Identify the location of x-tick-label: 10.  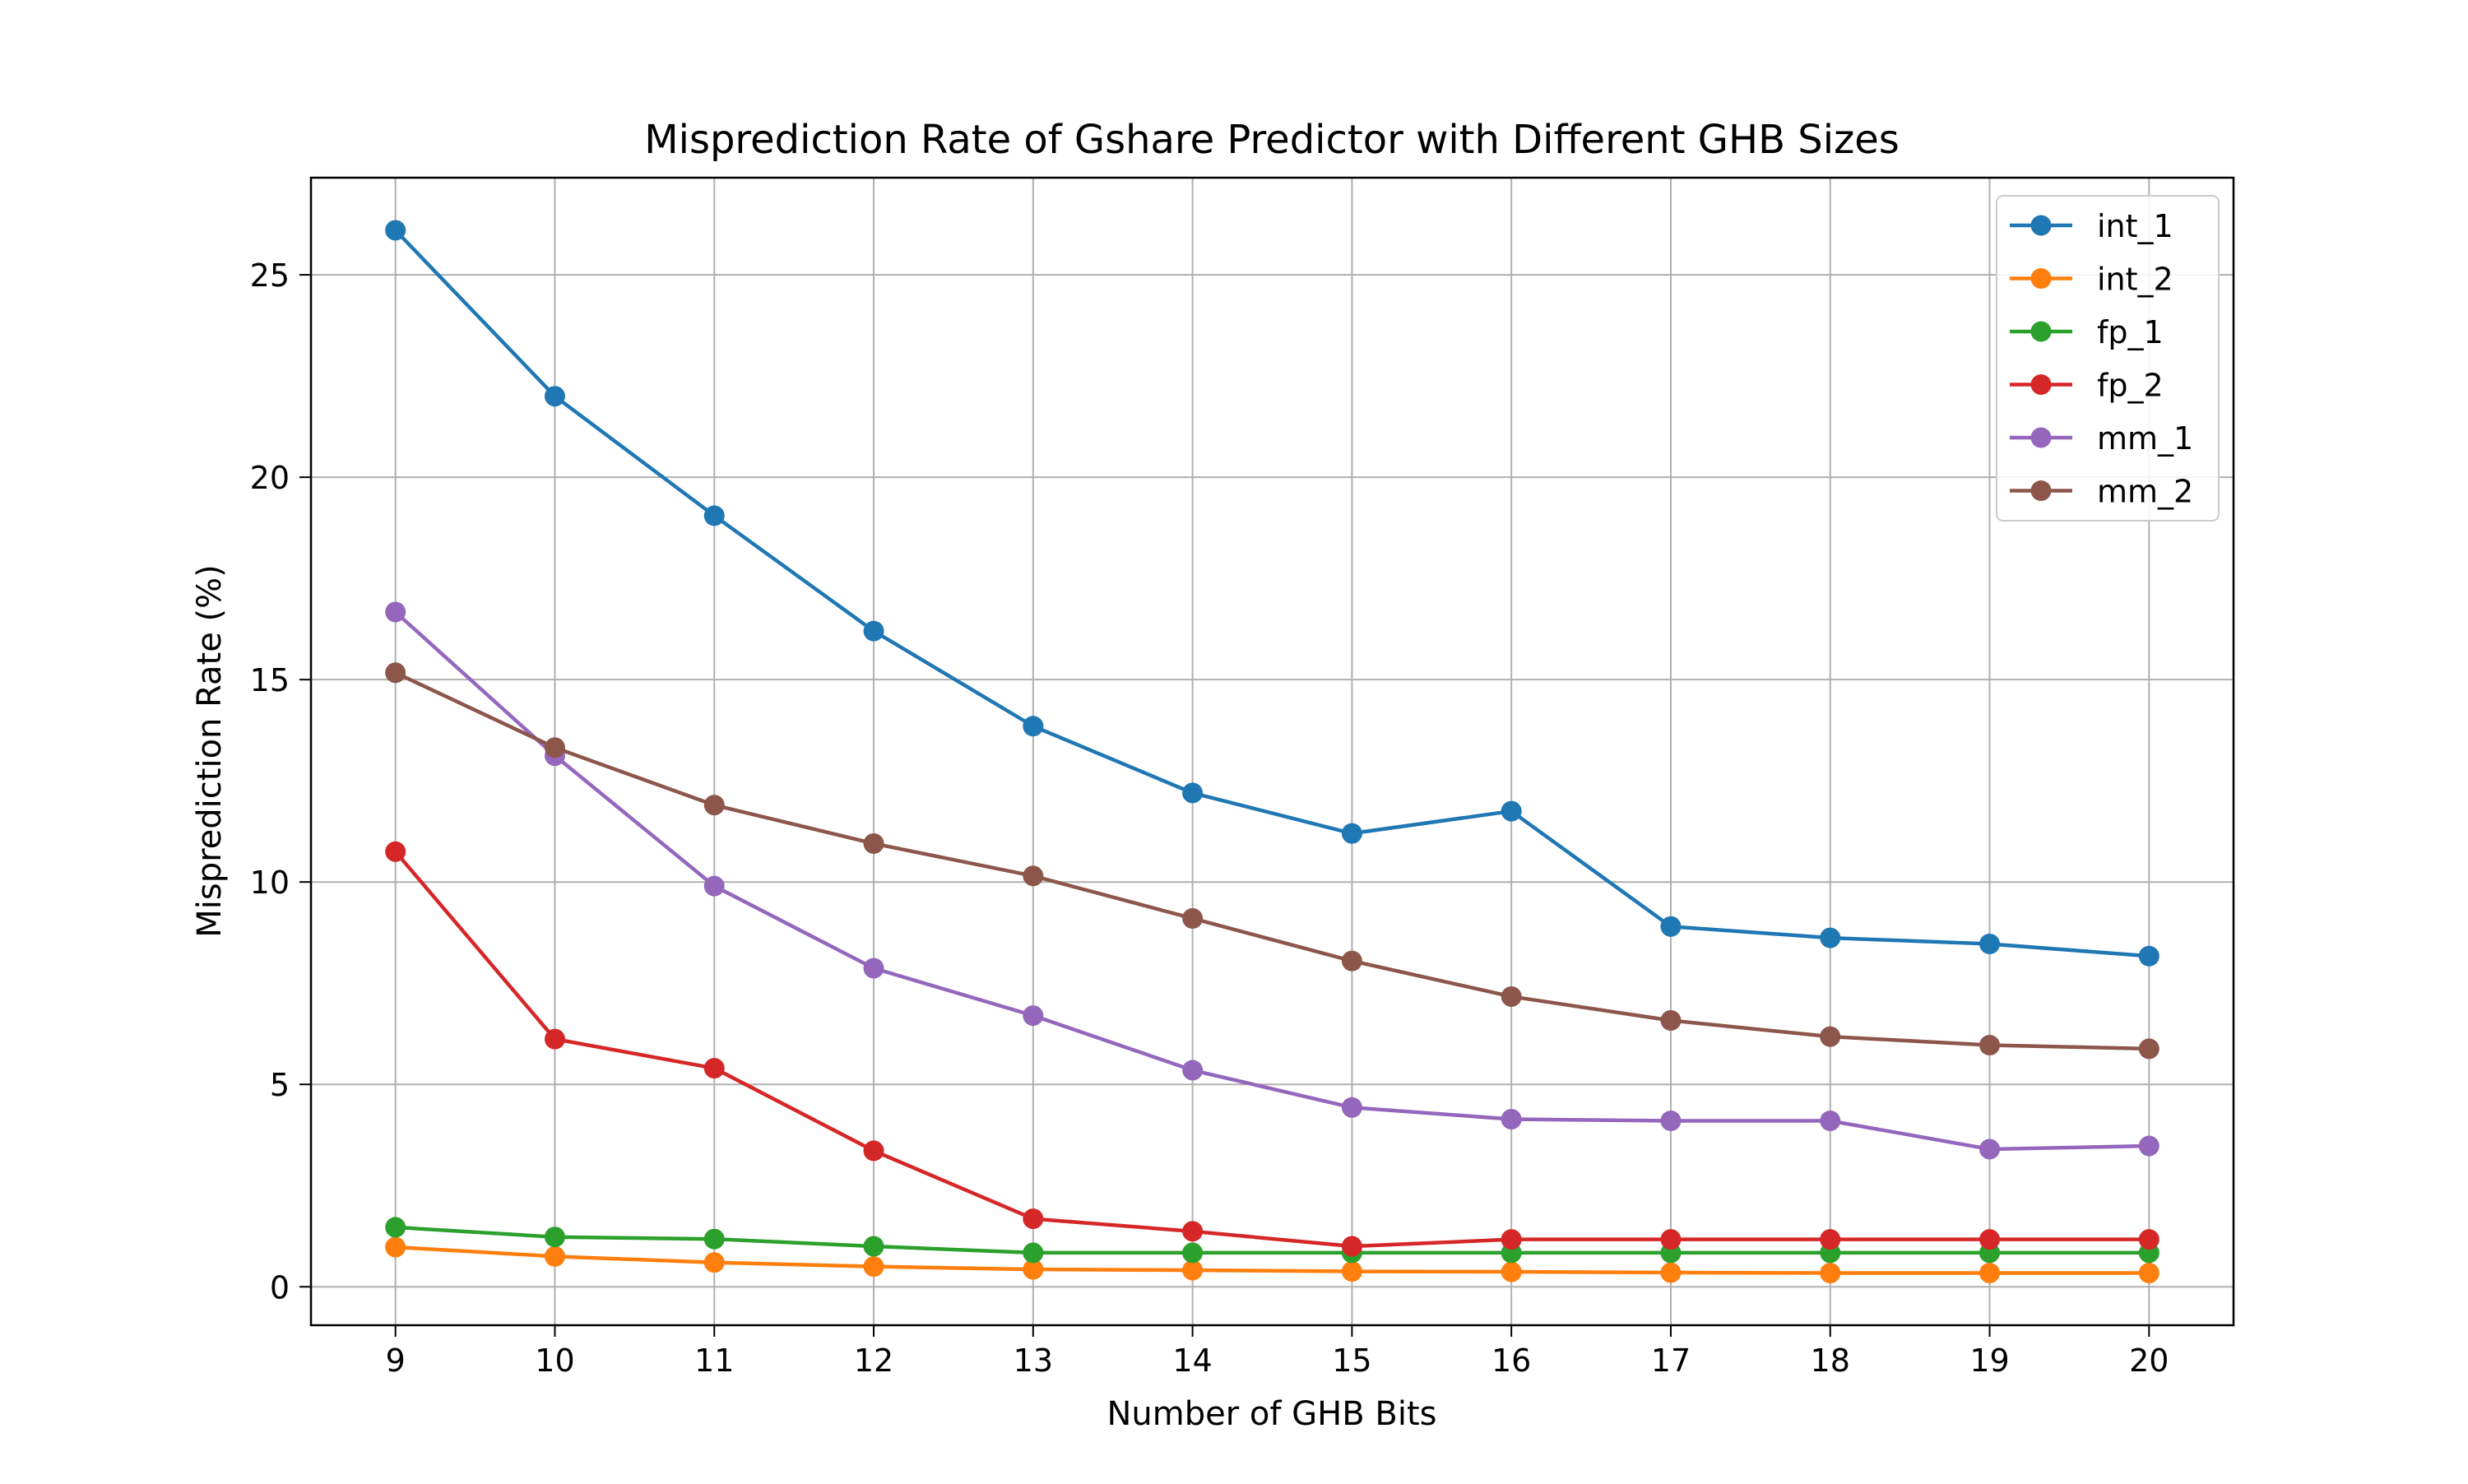
(554, 1361).